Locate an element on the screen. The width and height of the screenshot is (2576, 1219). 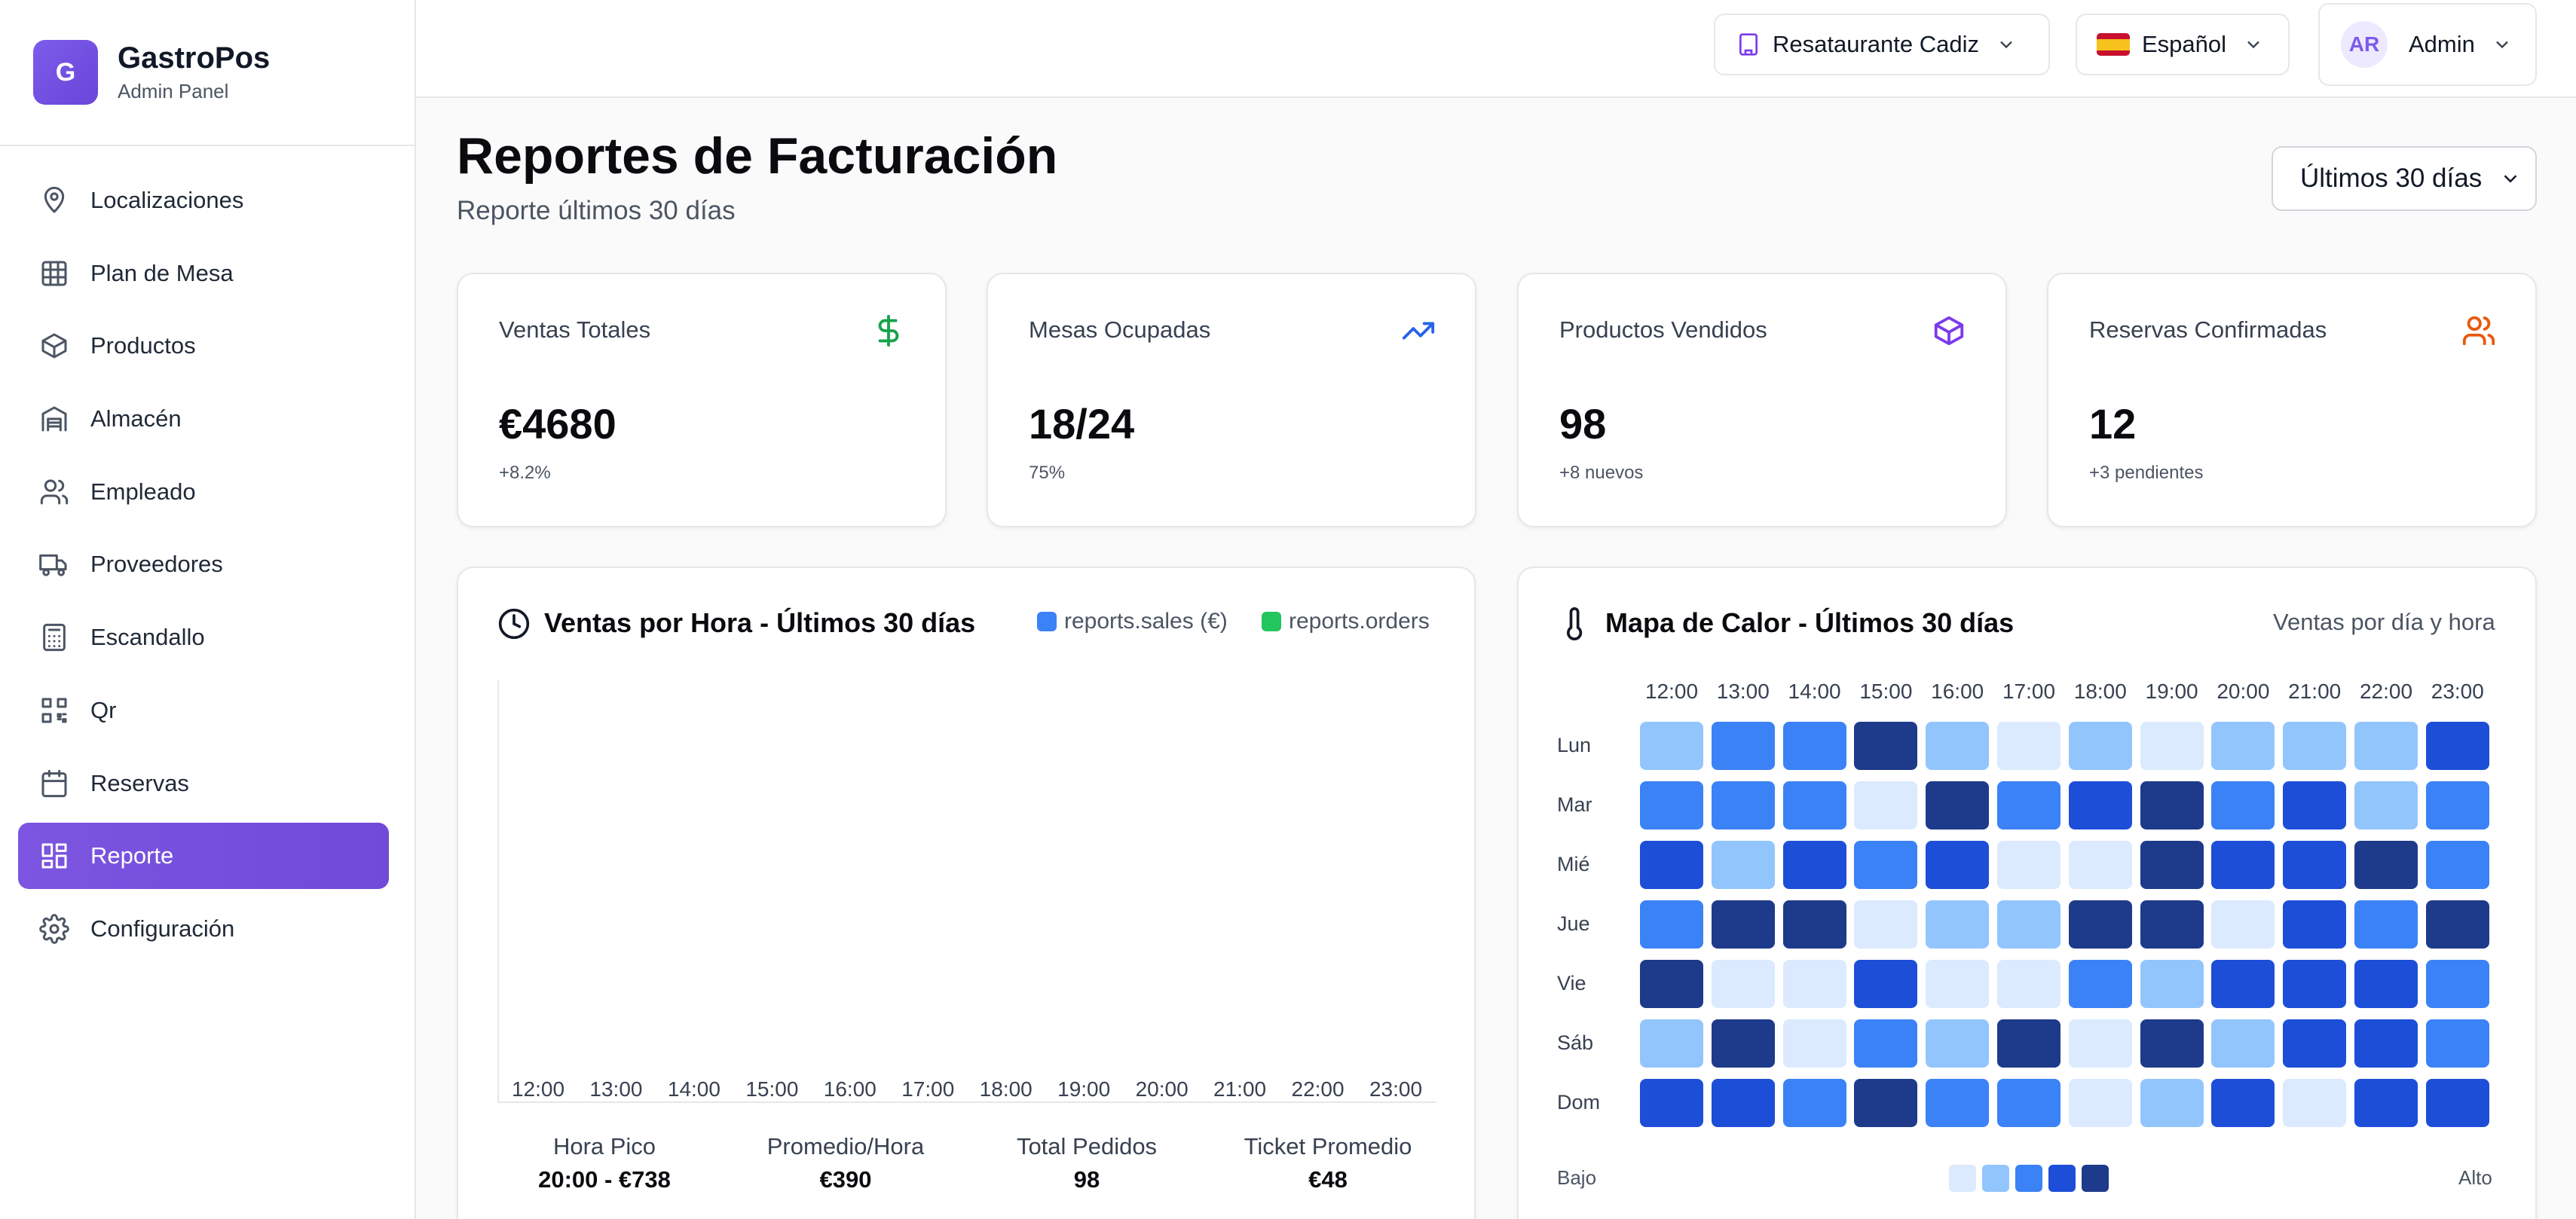
period-select: Últimos 30 días is located at coordinates (2404, 178).